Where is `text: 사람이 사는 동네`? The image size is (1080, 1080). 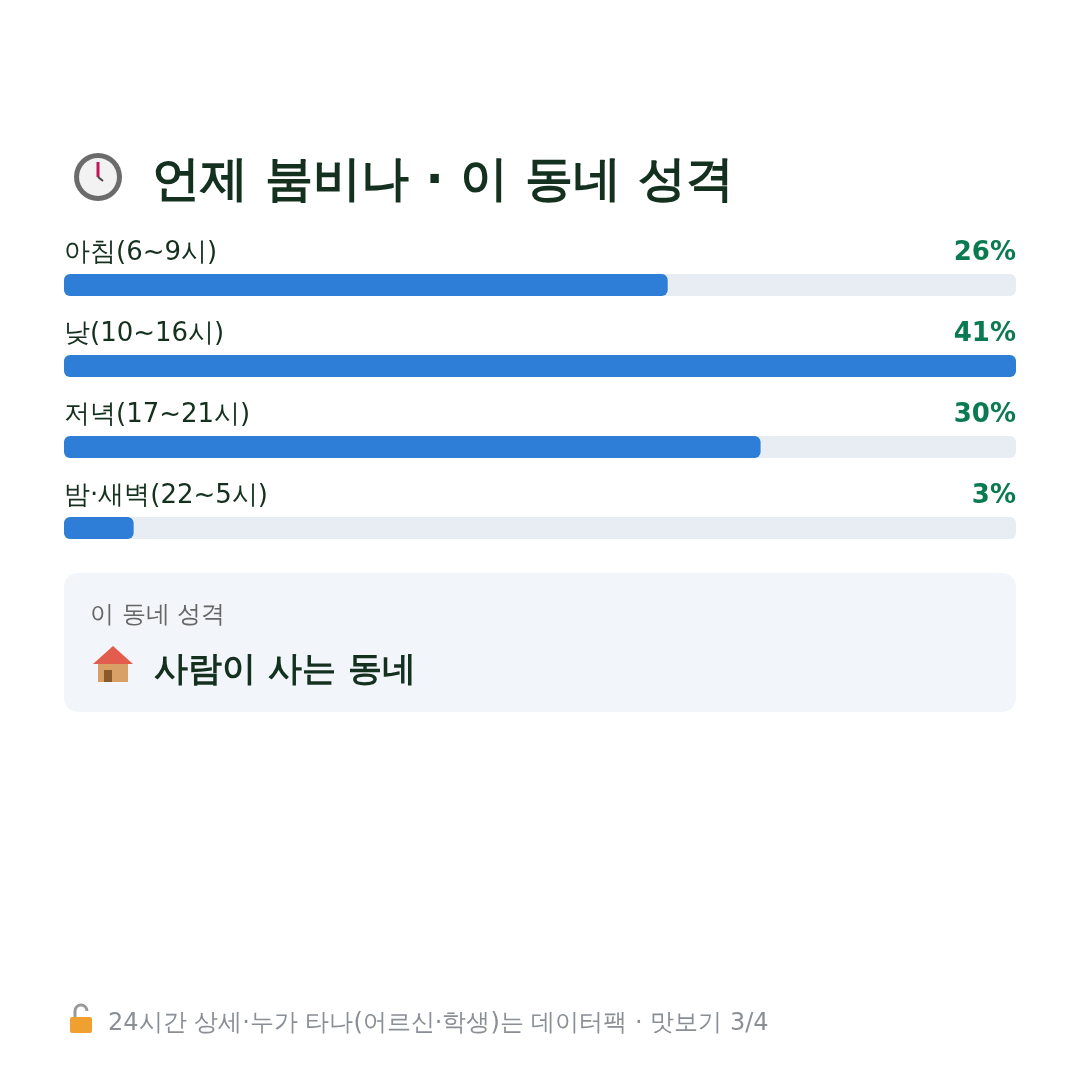
text: 사람이 사는 동네 is located at coordinates (285, 668).